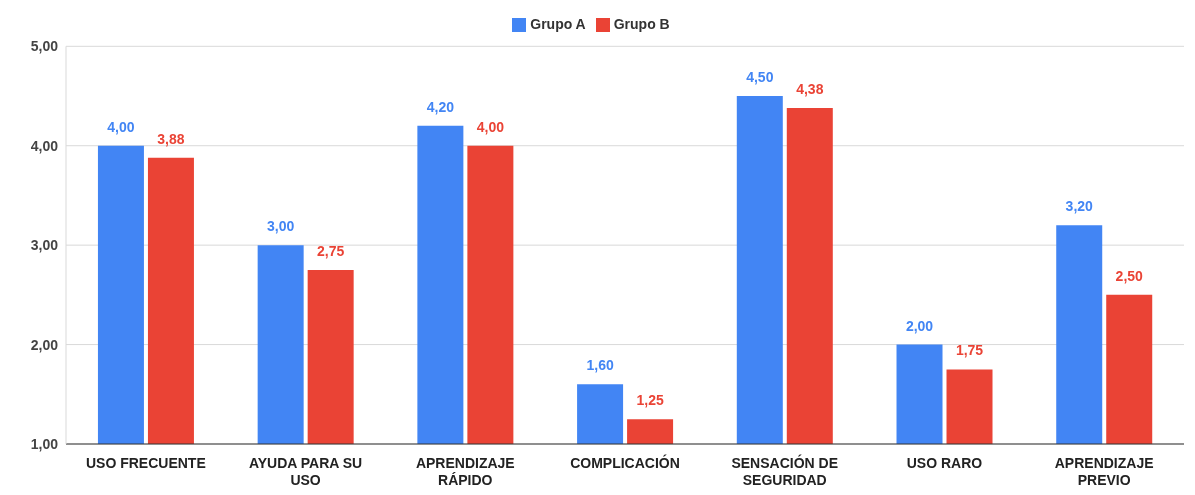  I want to click on data-label: 1,60, so click(600, 365).